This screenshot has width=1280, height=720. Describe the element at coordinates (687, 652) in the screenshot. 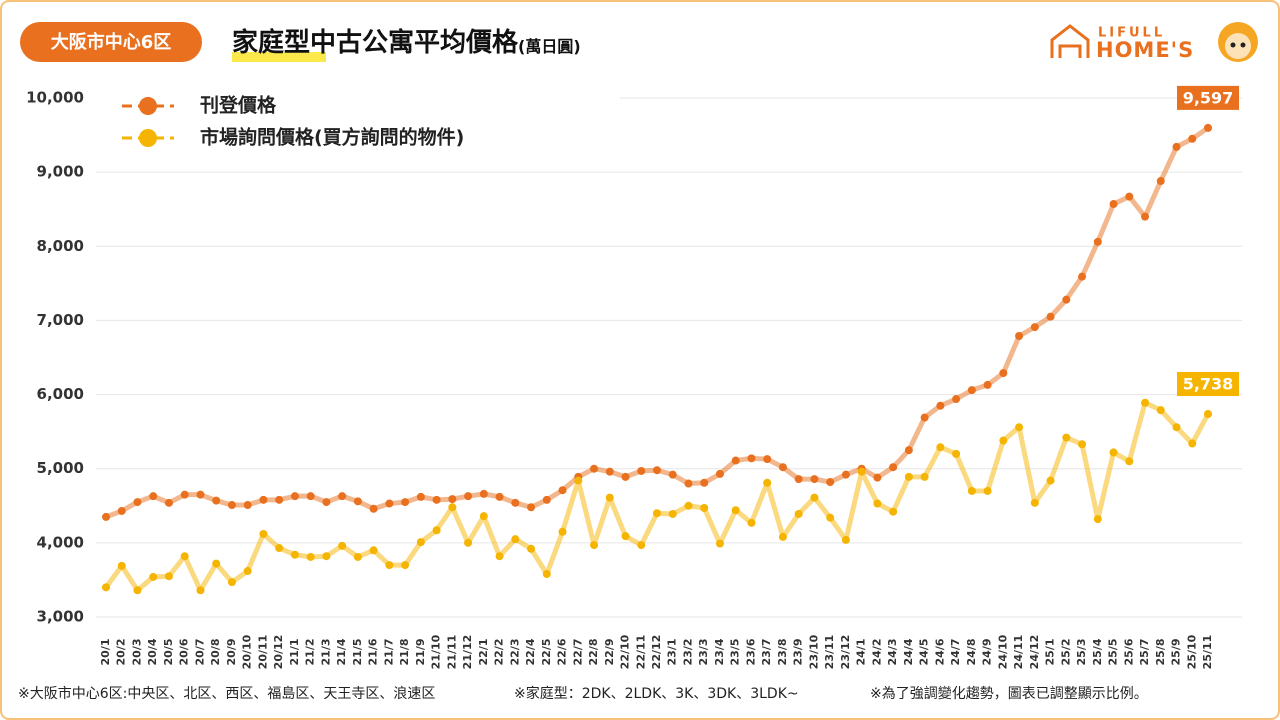

I see `x-tick-label: 23/2` at that location.